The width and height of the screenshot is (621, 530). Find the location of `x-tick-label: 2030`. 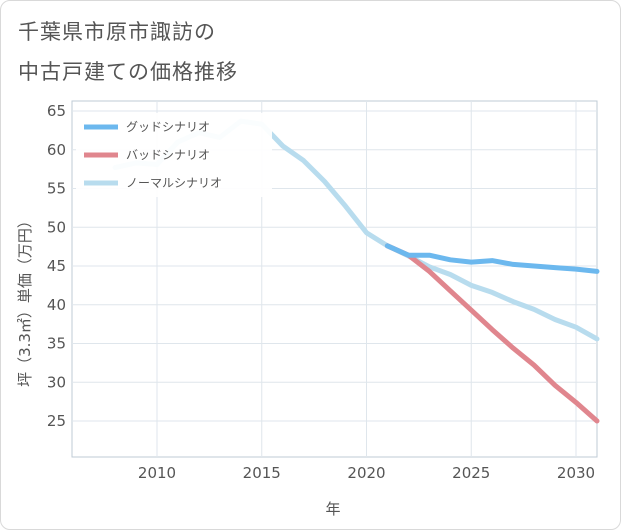

x-tick-label: 2030 is located at coordinates (576, 473).